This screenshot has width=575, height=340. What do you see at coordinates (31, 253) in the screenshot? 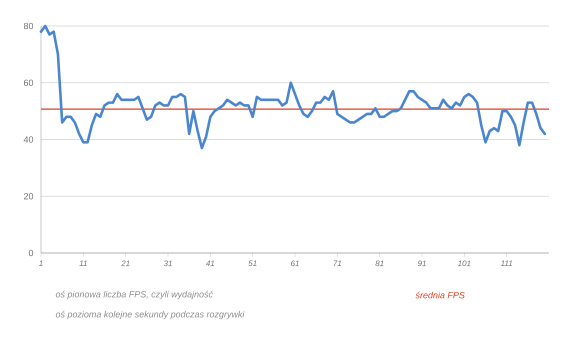
I see `y-tick-label: 0` at bounding box center [31, 253].